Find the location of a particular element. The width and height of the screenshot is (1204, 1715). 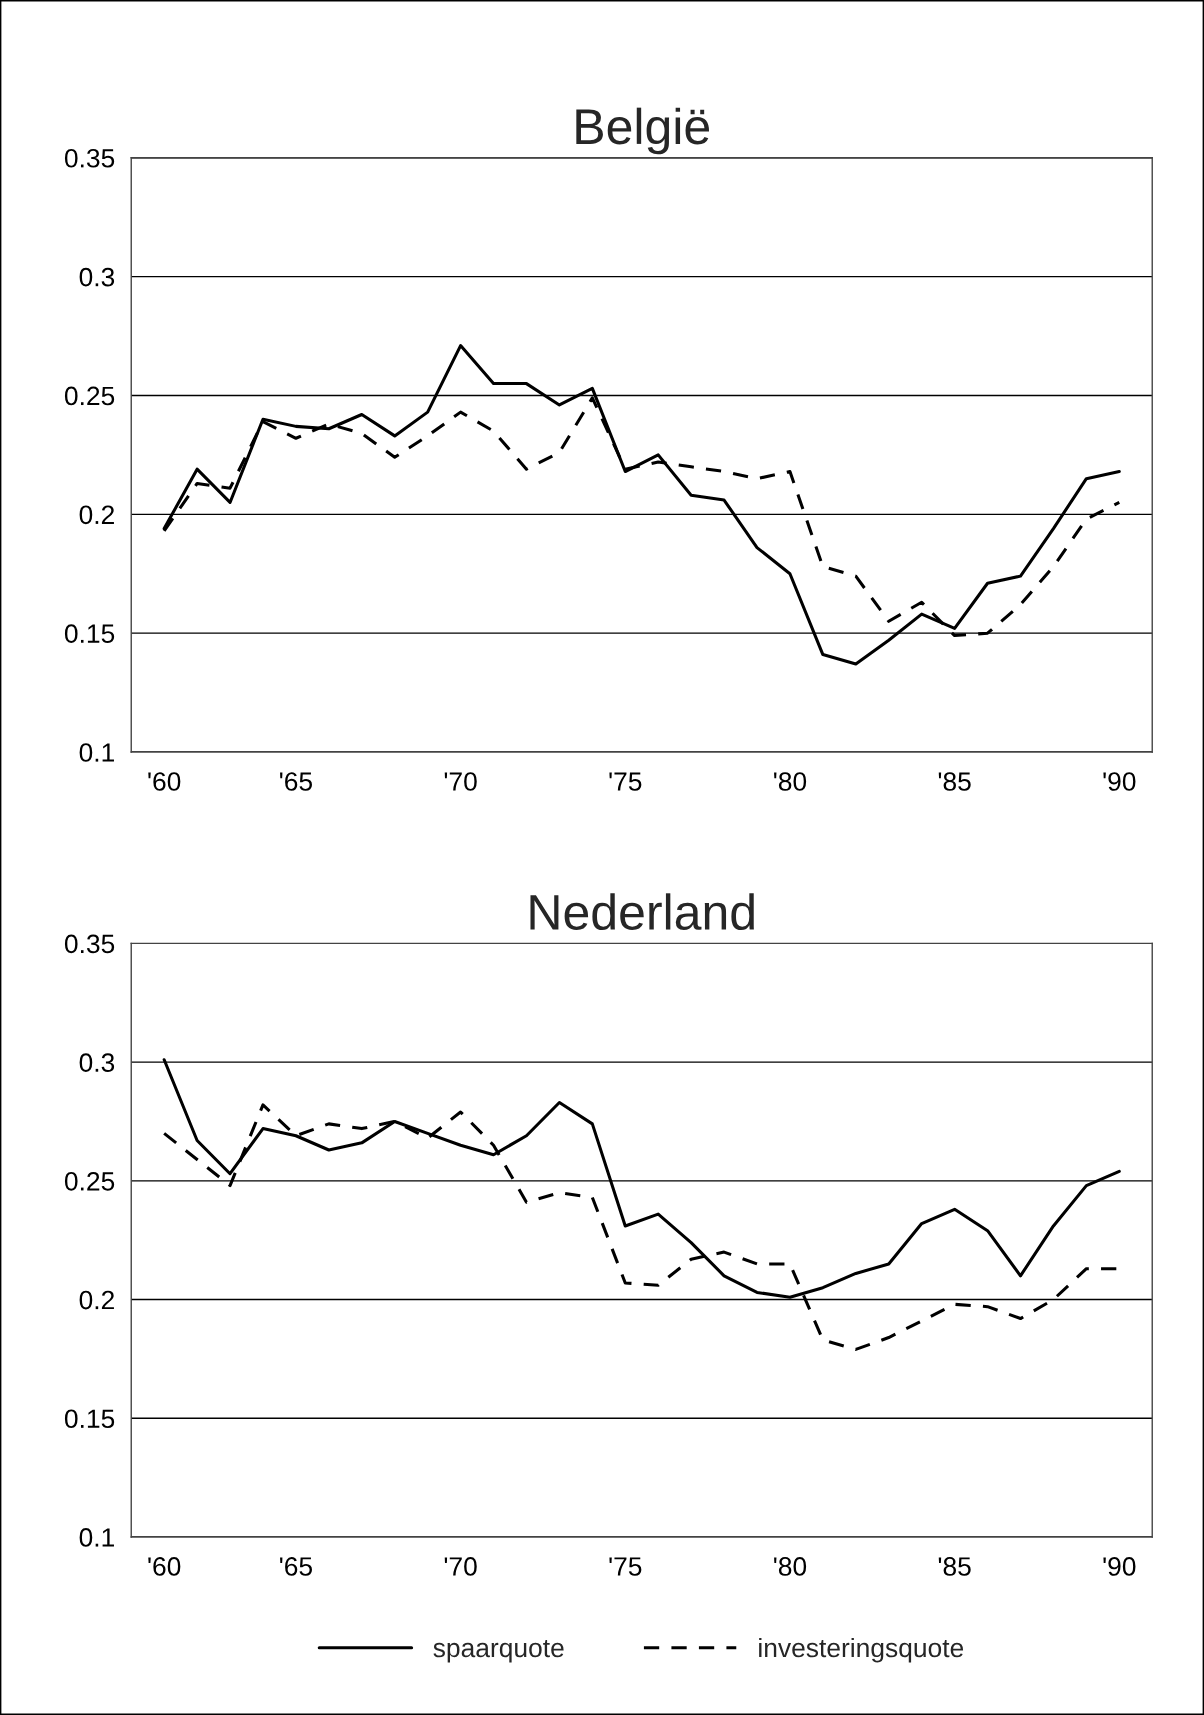

chart-title: Nederland is located at coordinates (642, 912).